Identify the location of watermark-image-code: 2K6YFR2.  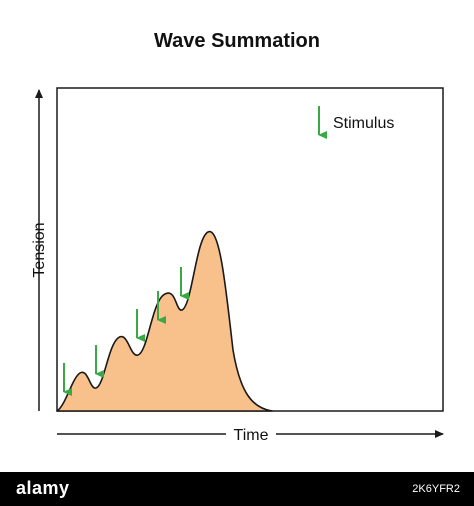
(436, 489).